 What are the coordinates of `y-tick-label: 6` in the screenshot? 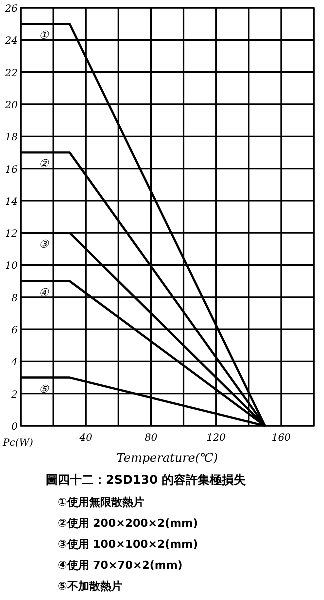 It's located at (15, 331).